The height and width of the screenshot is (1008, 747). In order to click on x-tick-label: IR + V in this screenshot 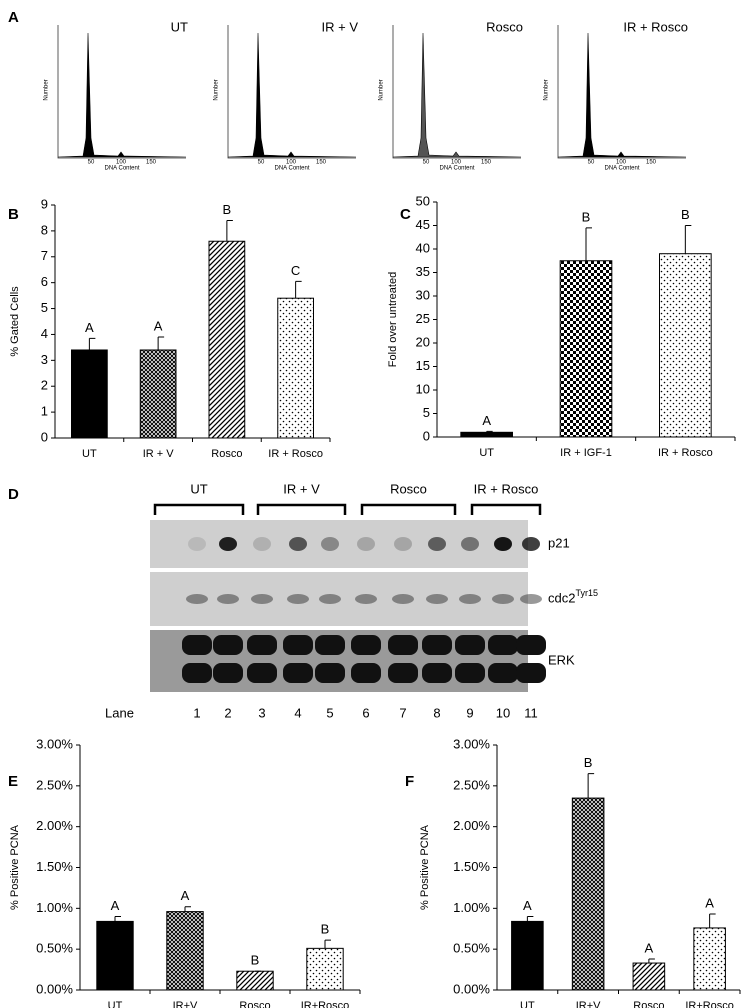, I will do `click(159, 454)`.